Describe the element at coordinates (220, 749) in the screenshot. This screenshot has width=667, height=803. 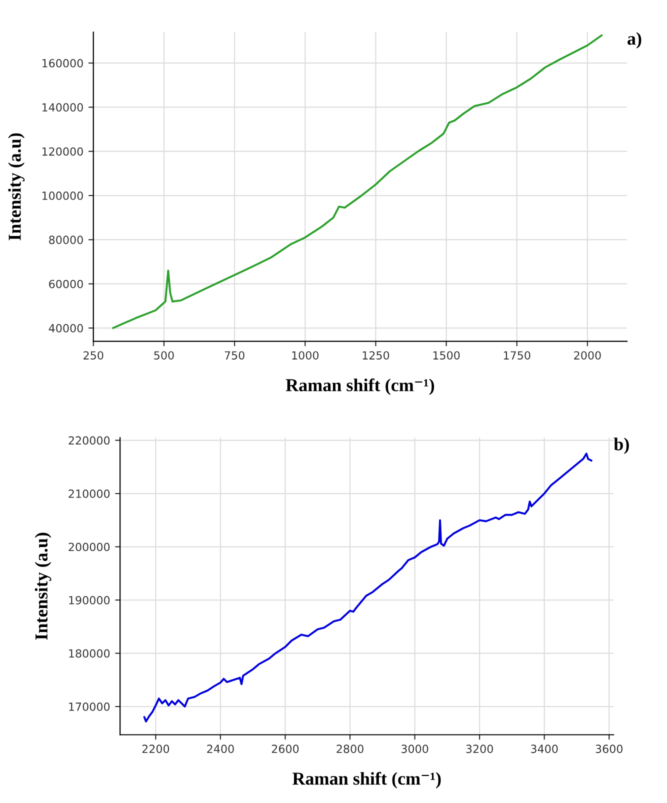
I see `x-tick-label: 2400` at that location.